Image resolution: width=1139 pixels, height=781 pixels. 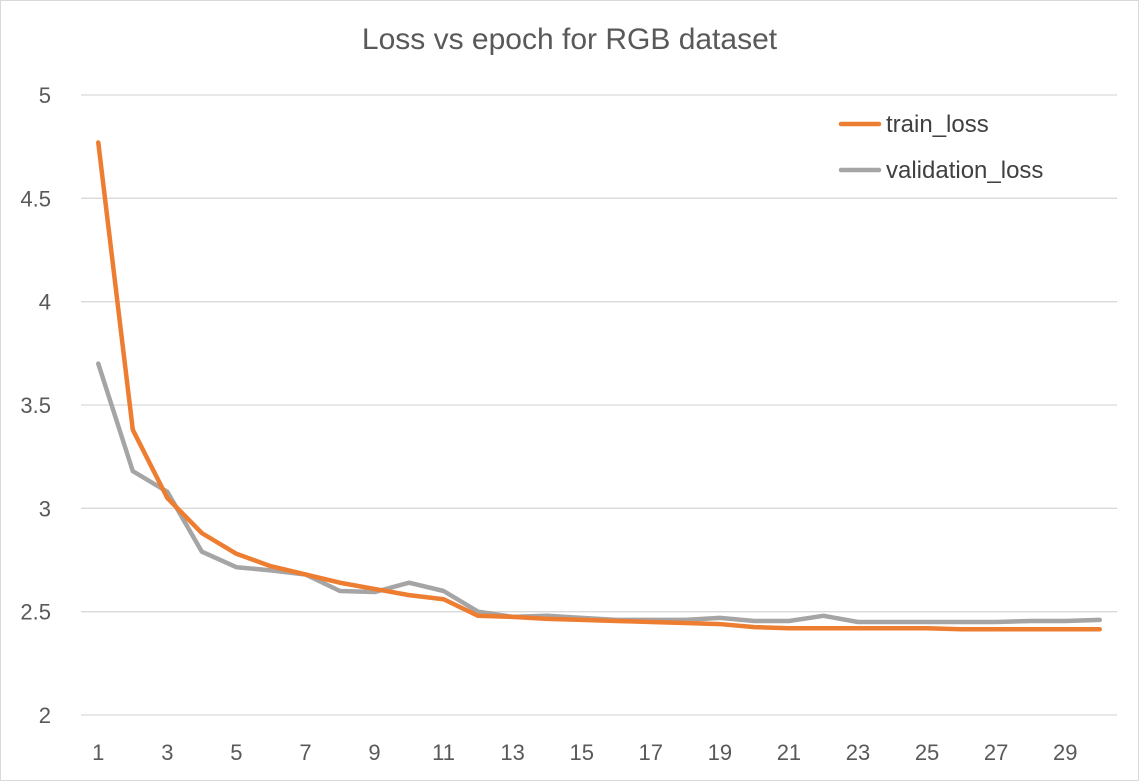 I want to click on x-tick-label: 29, so click(x=1065, y=752).